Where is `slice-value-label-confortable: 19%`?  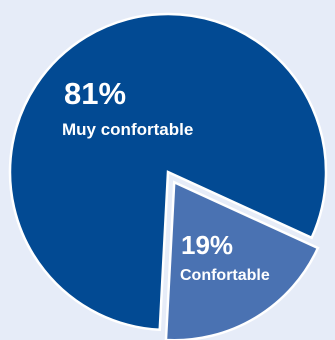 slice-value-label-confortable: 19% is located at coordinates (207, 245).